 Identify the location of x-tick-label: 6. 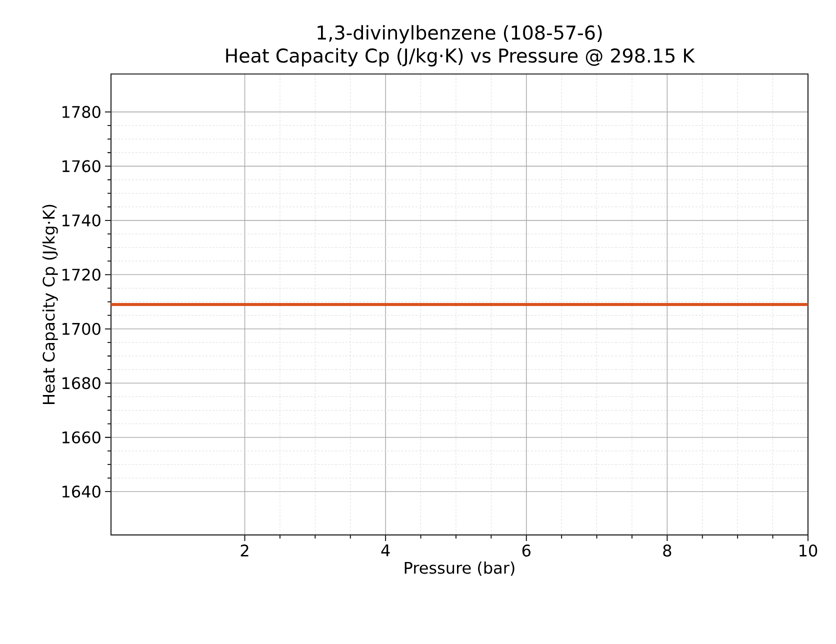
(526, 550).